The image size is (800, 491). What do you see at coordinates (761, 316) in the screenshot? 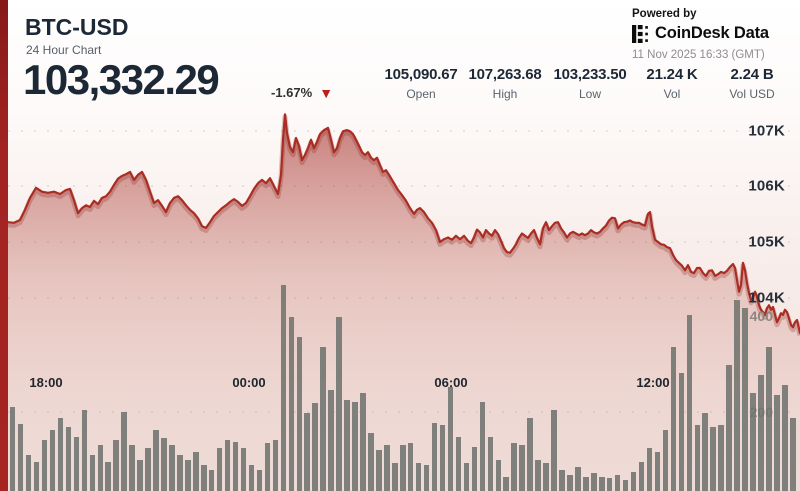
I see `y-axis-volume-tick-400: 400` at bounding box center [761, 316].